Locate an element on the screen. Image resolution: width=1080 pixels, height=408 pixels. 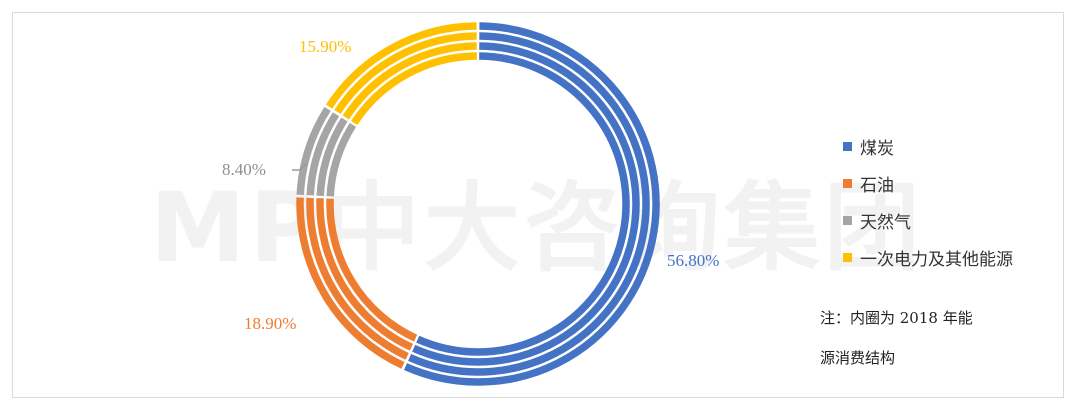
legend-item-gas: 天然气 is located at coordinates (928, 220).